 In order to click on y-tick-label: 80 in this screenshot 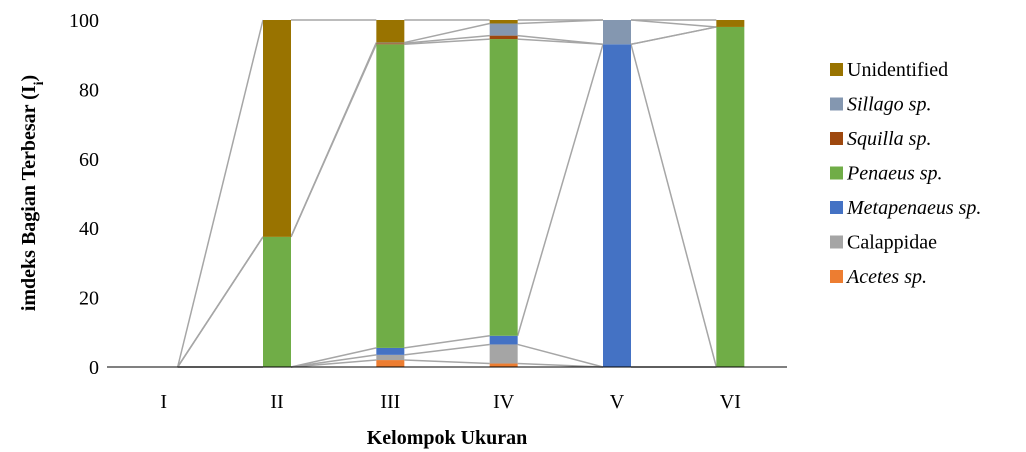, I will do `click(89, 90)`.